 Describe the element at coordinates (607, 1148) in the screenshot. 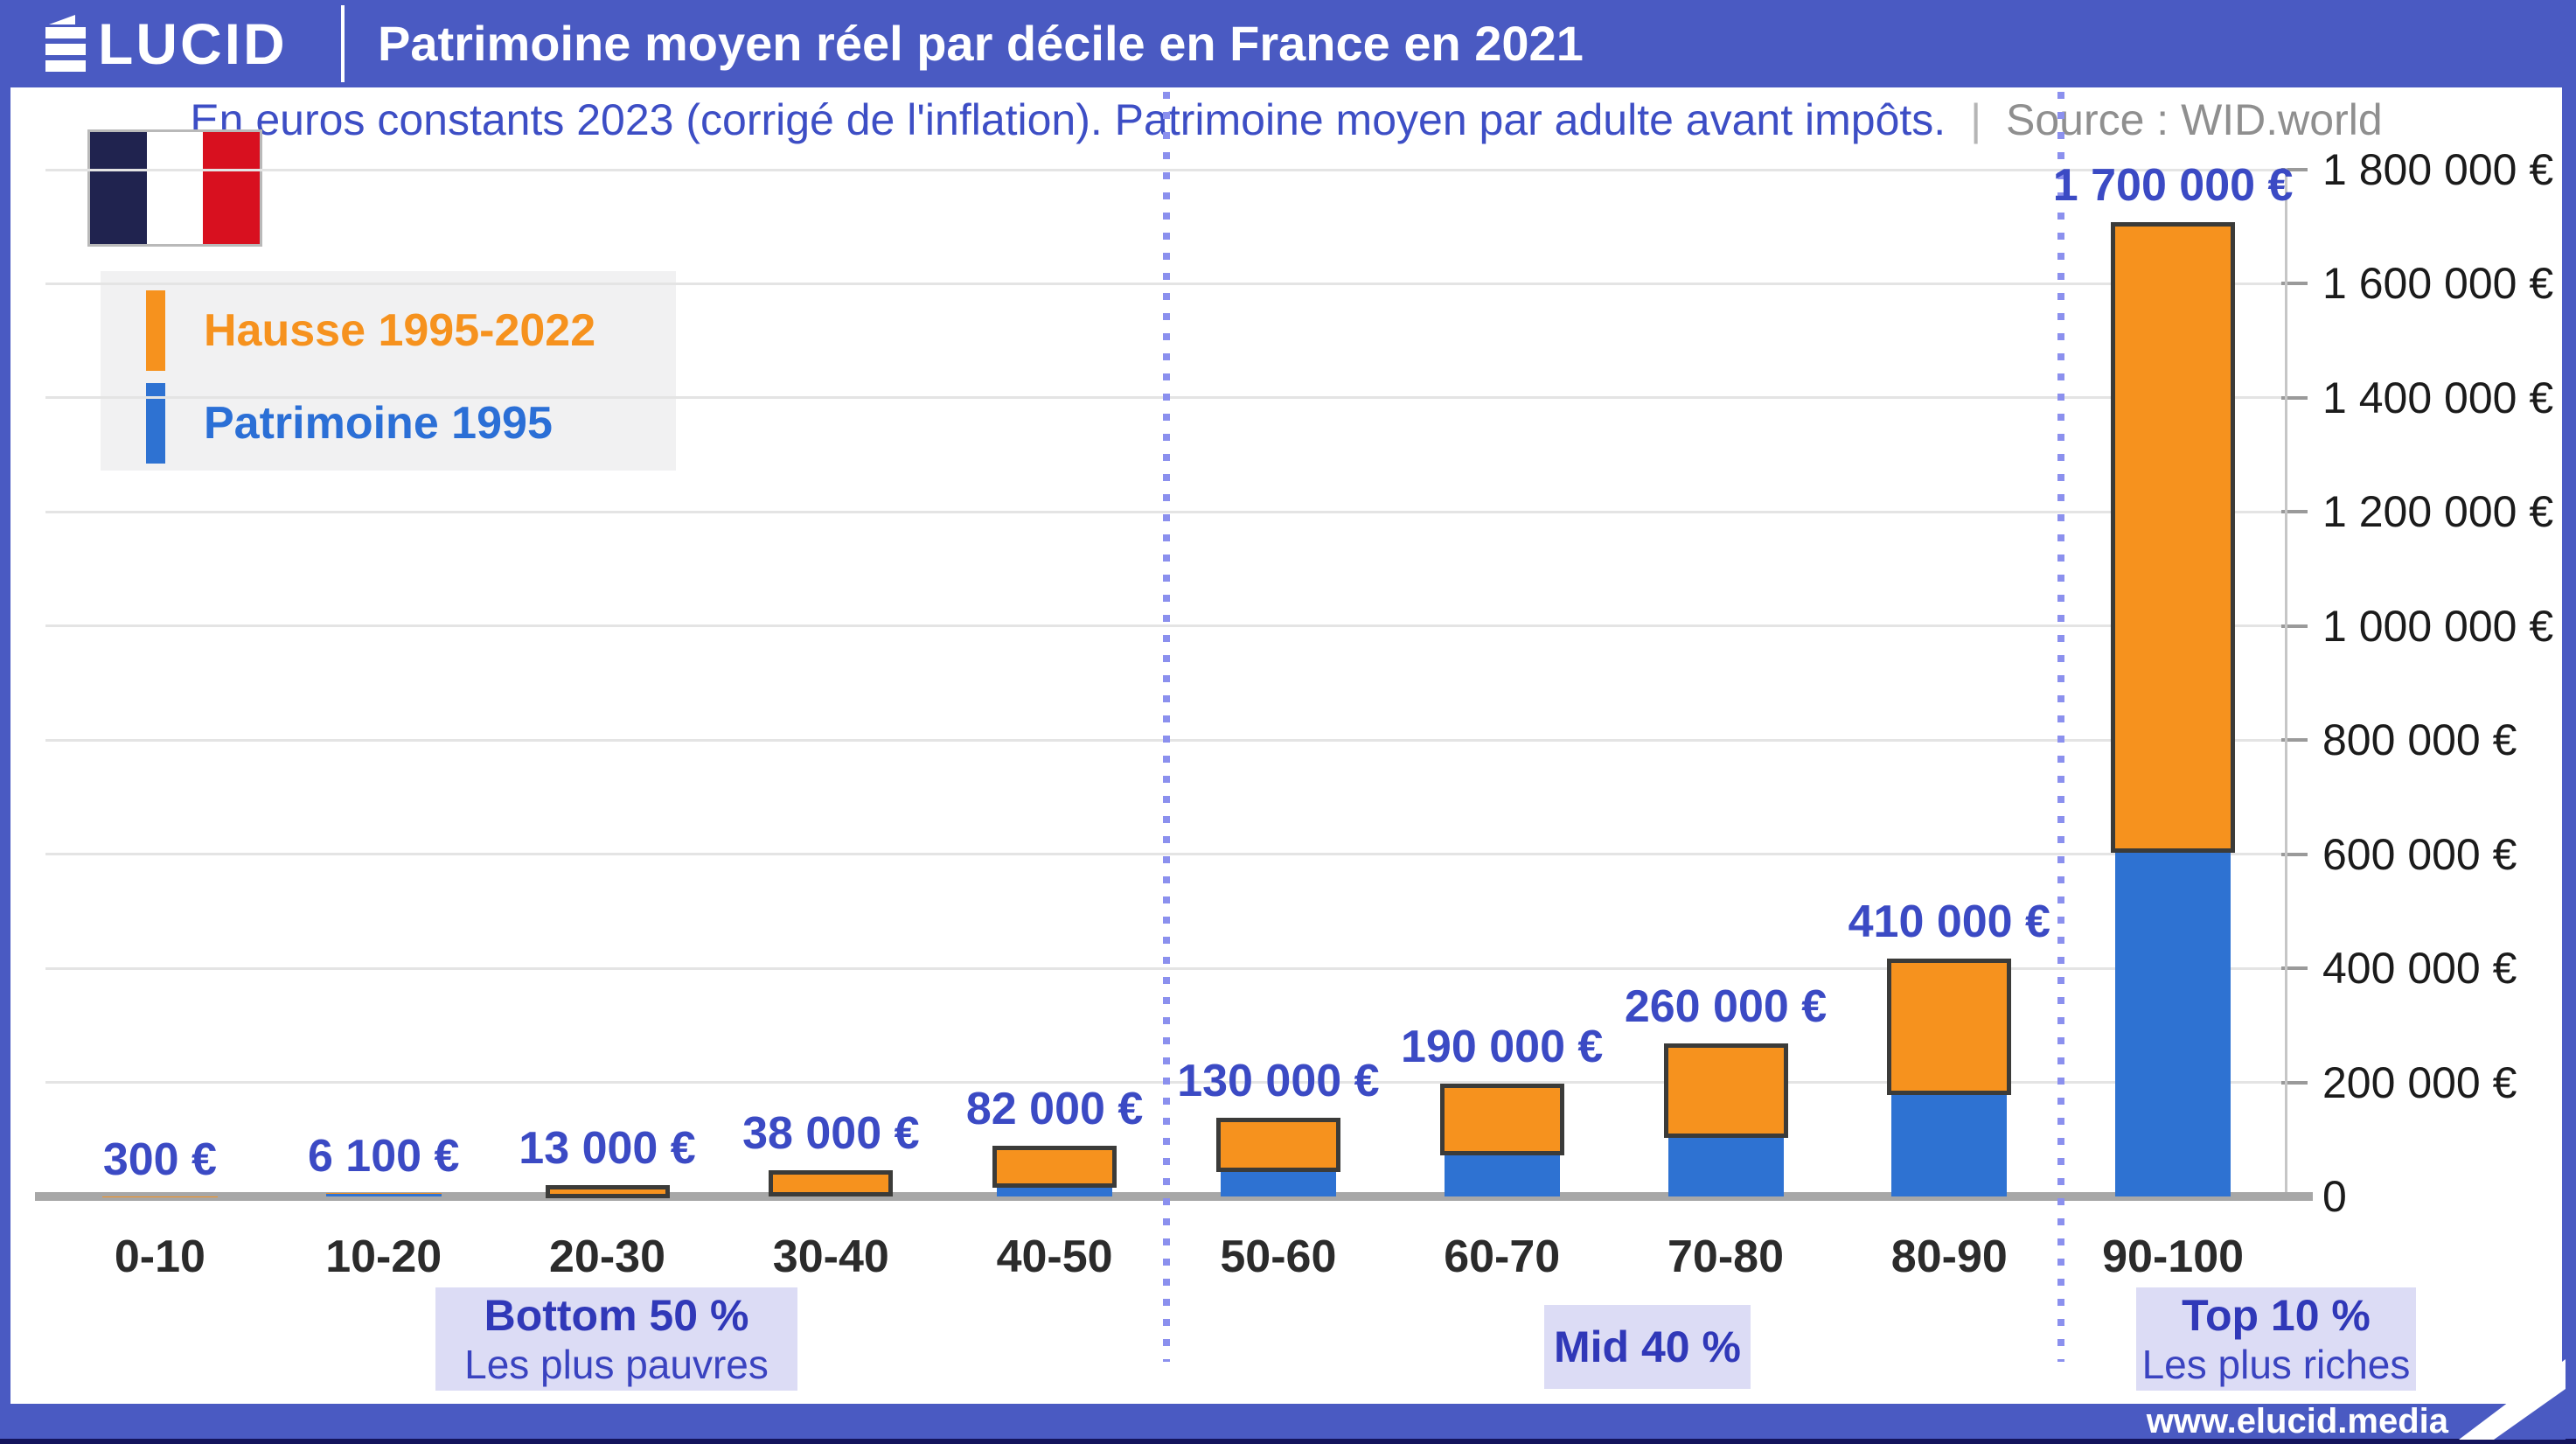

I see `value-label: 13 000 €` at that location.